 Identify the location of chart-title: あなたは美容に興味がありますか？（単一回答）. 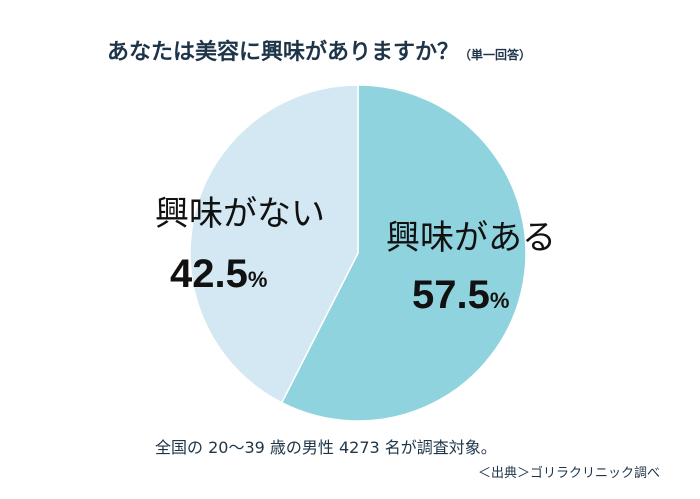
(319, 50).